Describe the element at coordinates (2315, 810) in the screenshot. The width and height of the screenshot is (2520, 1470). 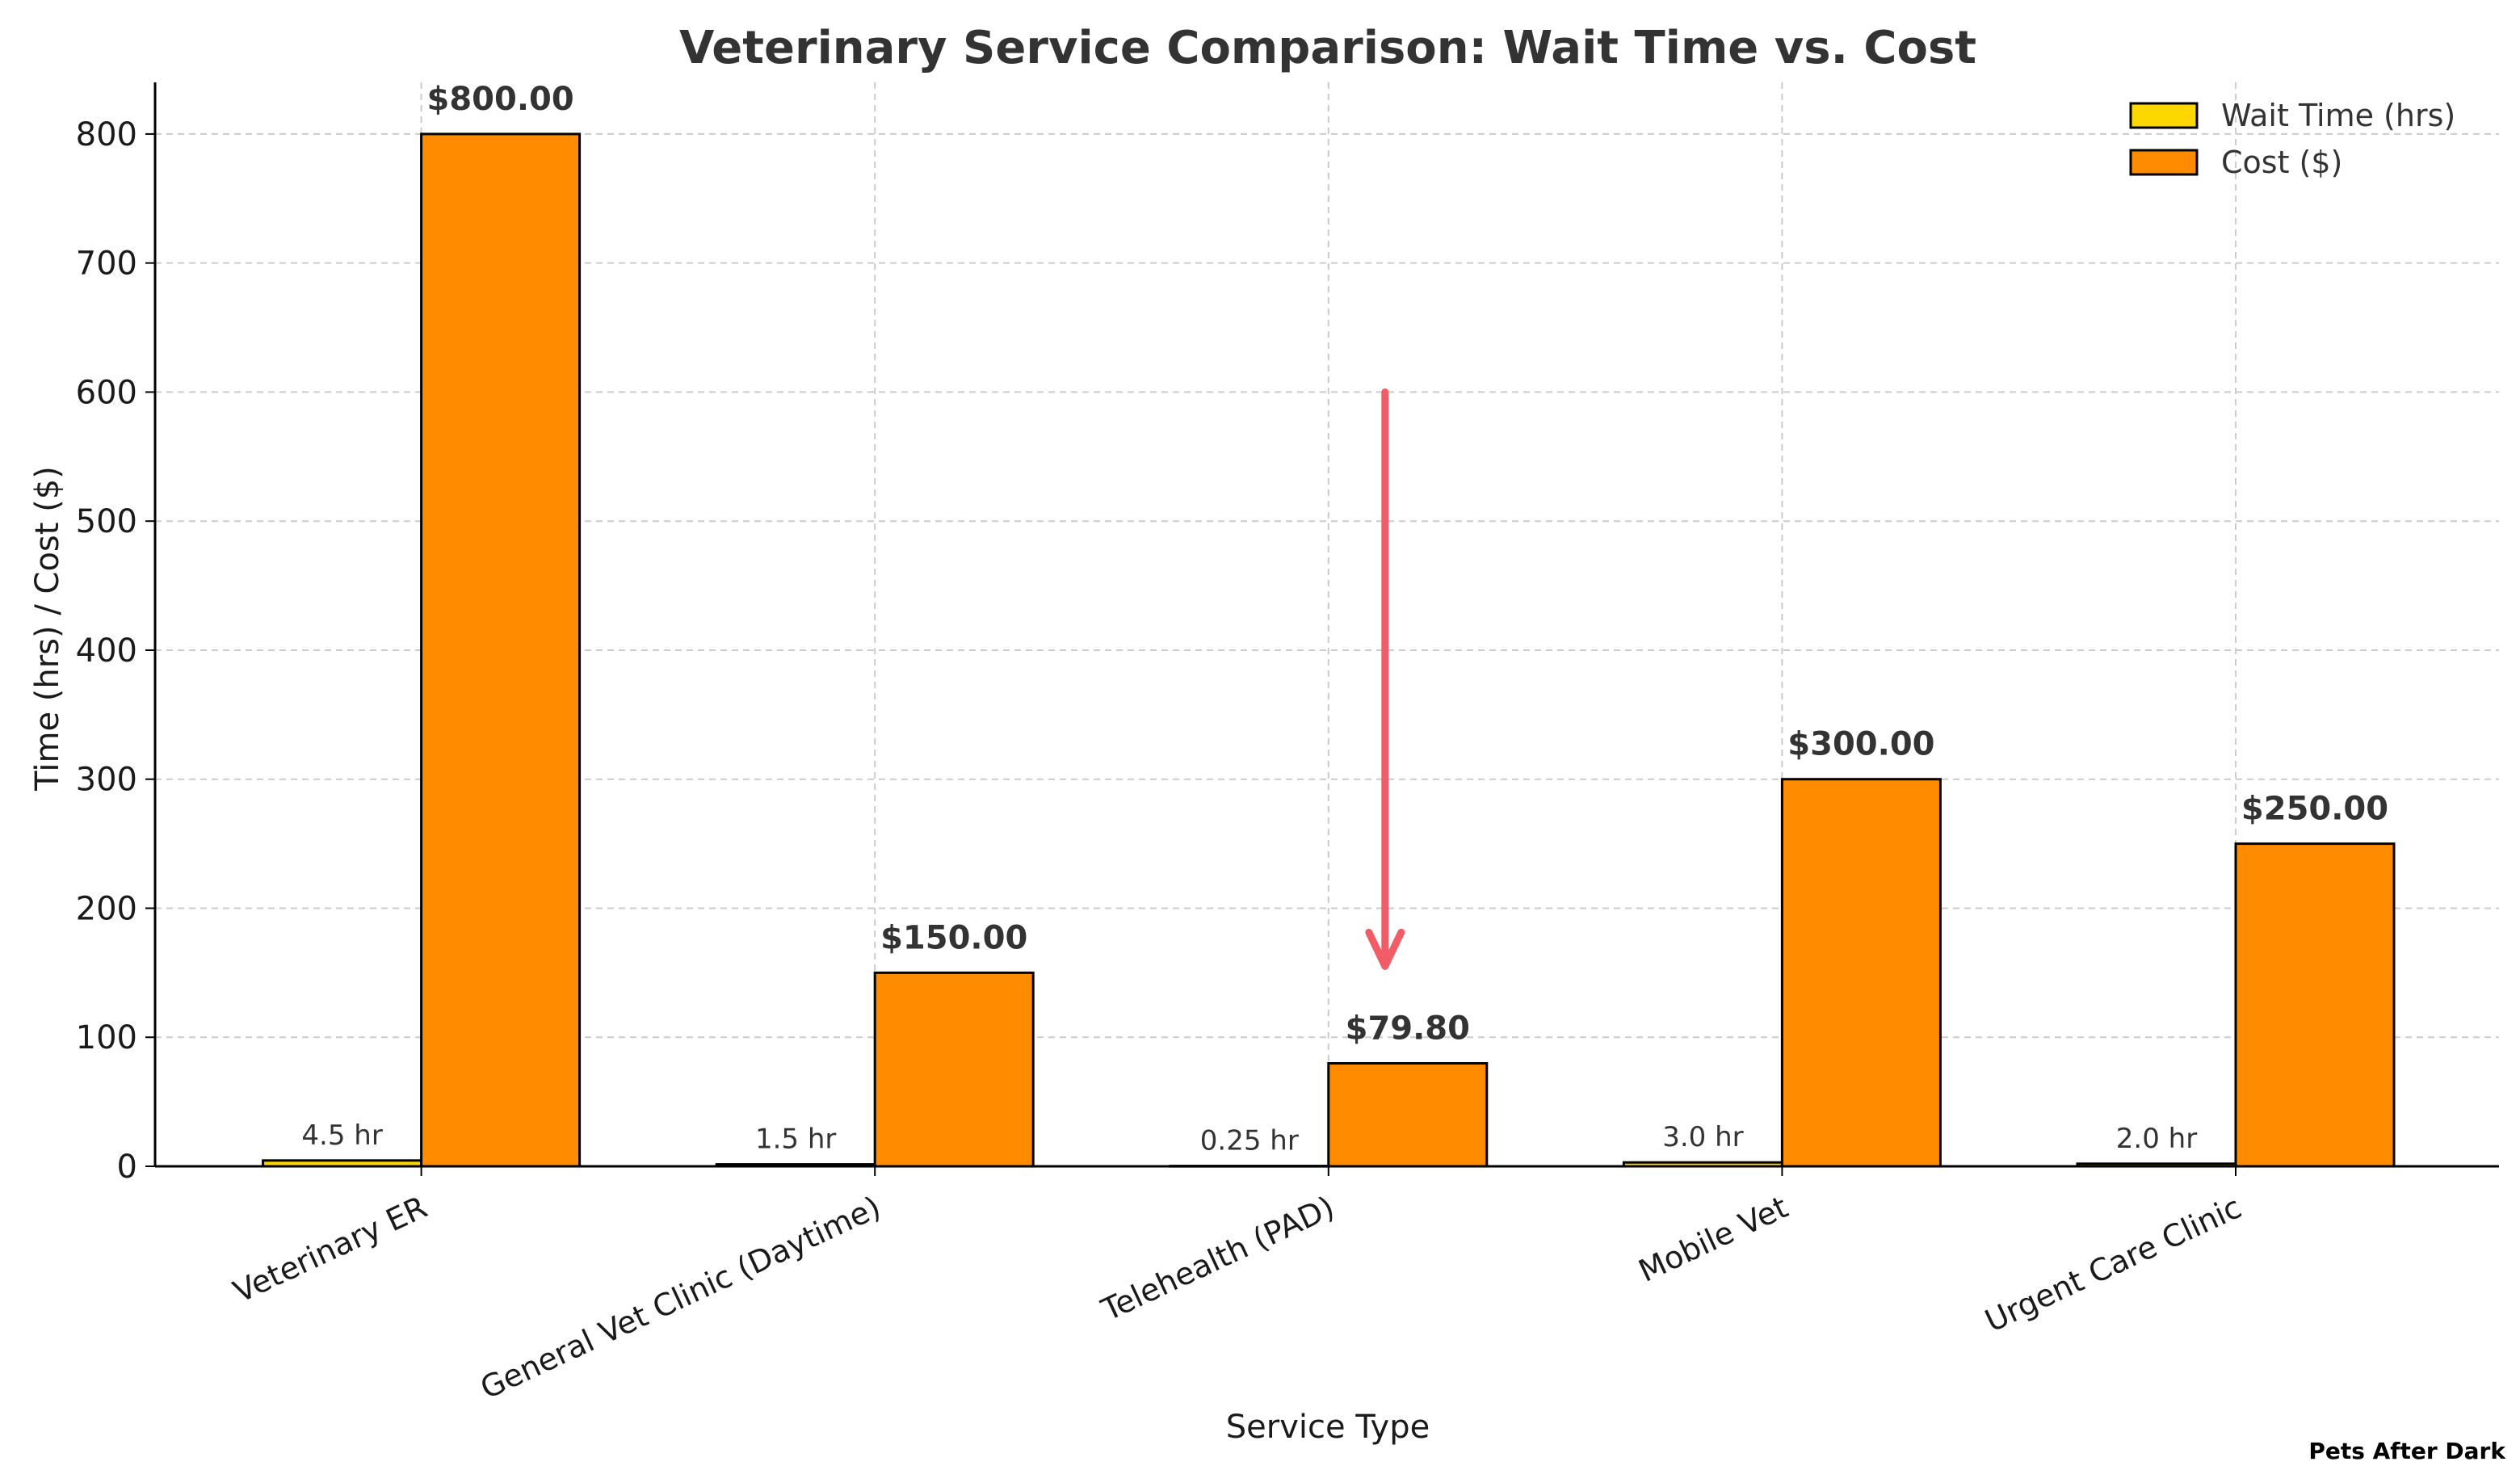
I see `cost-label-urgent-care-clinic: $250.00` at that location.